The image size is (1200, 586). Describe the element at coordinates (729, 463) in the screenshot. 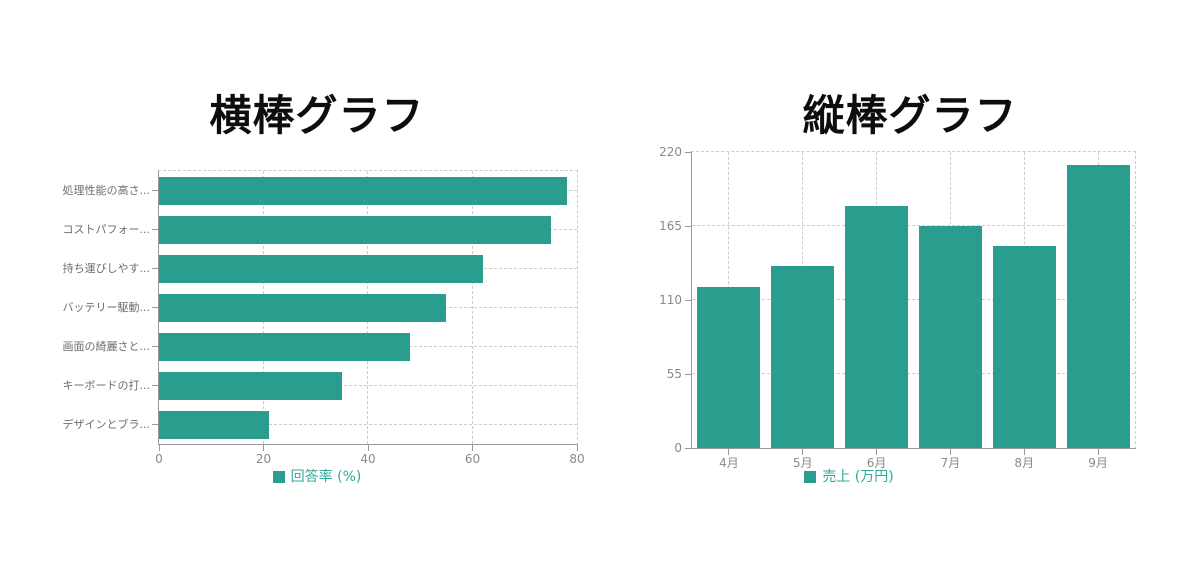

I see `category-label: 4月` at that location.